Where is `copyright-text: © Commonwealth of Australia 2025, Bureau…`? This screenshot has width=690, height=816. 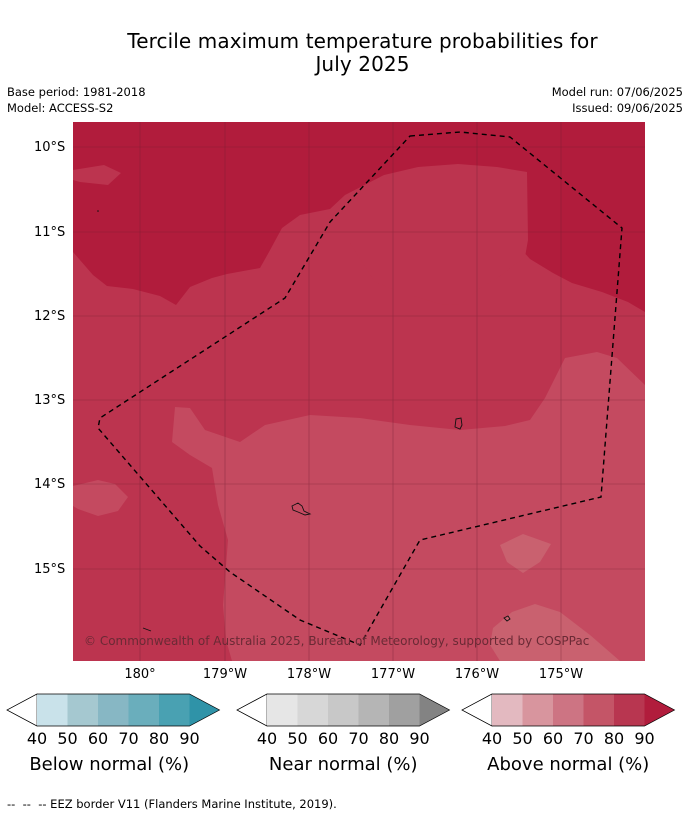
copyright-text: © Commonwealth of Australia 2025, Bureau… is located at coordinates (336, 641).